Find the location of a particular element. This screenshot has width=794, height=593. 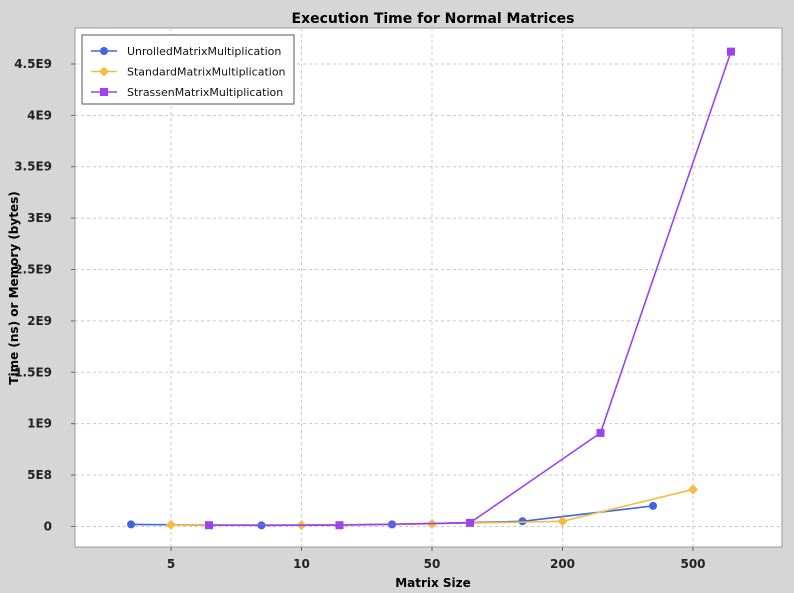

x-tick-label: 500 is located at coordinates (692, 564).